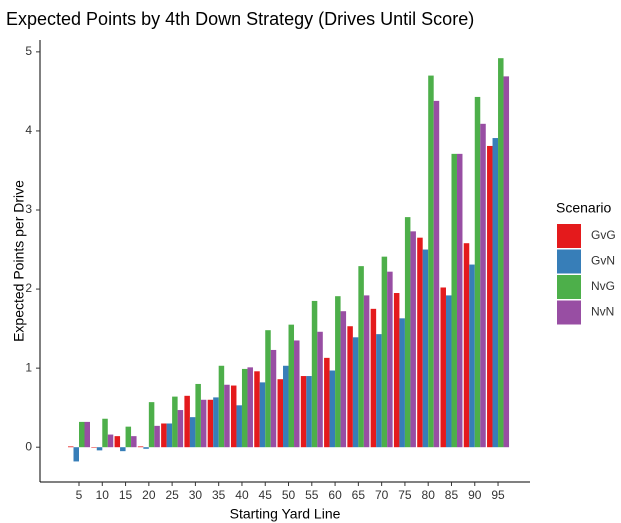 This screenshot has width=621, height=523. Describe the element at coordinates (196, 495) in the screenshot. I see `x-tick-label: 30` at that location.